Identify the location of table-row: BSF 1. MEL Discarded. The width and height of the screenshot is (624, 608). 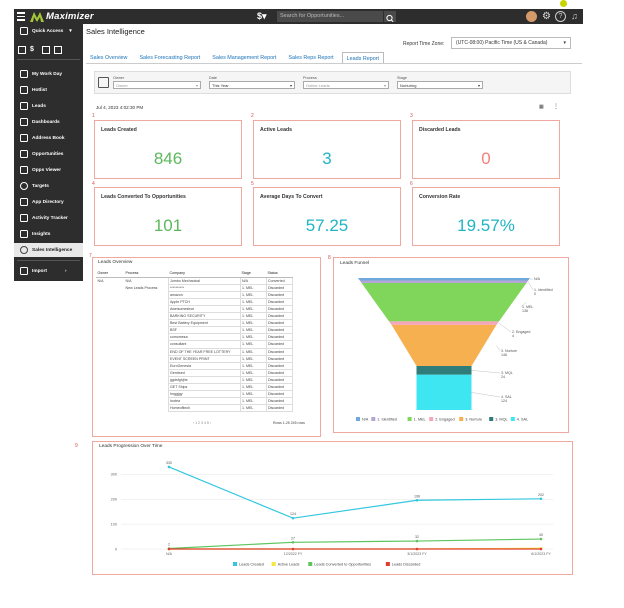
(194, 330).